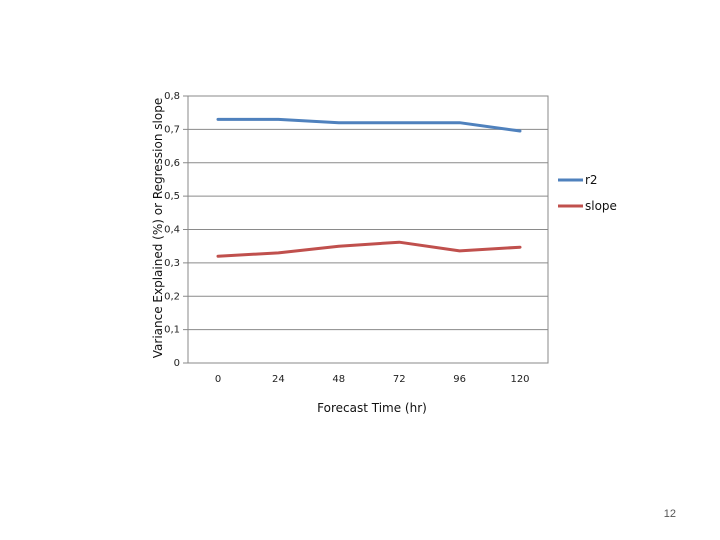 Image resolution: width=720 pixels, height=540 pixels. Describe the element at coordinates (399, 379) in the screenshot. I see `x-tick-label: 72` at that location.